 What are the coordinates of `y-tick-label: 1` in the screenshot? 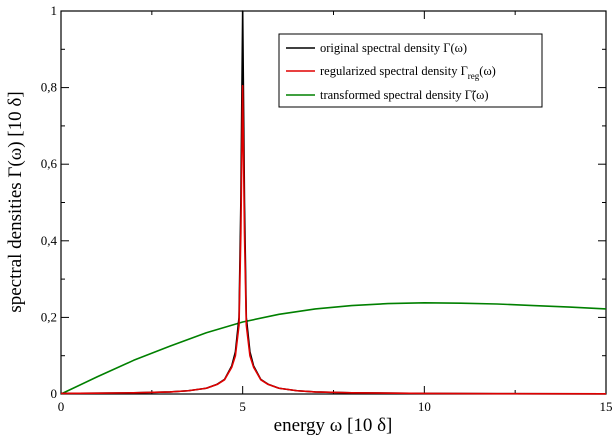 It's located at (54, 10).